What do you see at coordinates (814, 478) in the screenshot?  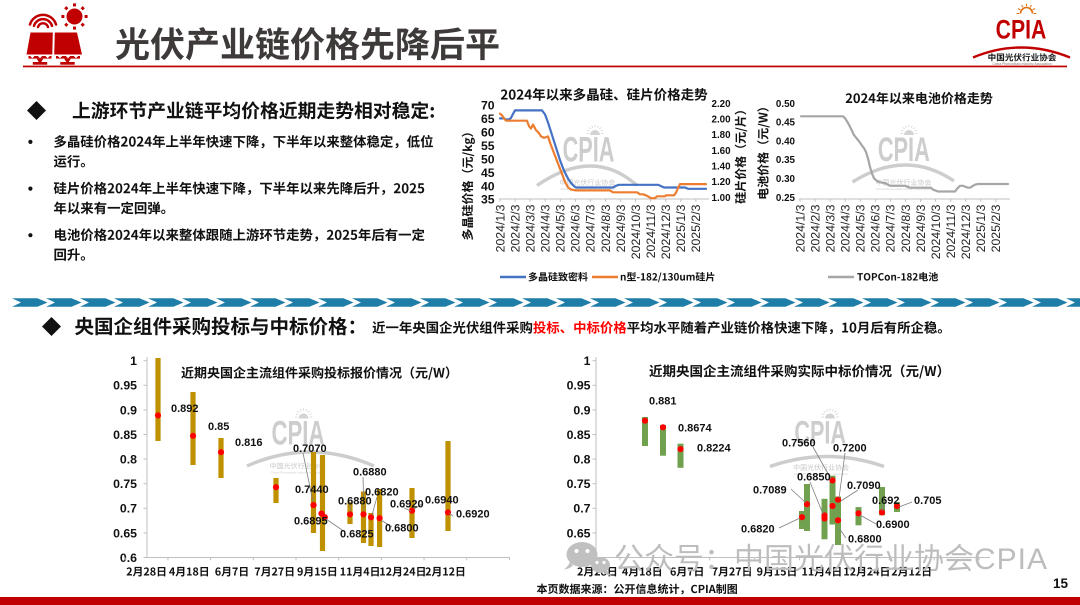 I see `svg-text: 0.6850` at bounding box center [814, 478].